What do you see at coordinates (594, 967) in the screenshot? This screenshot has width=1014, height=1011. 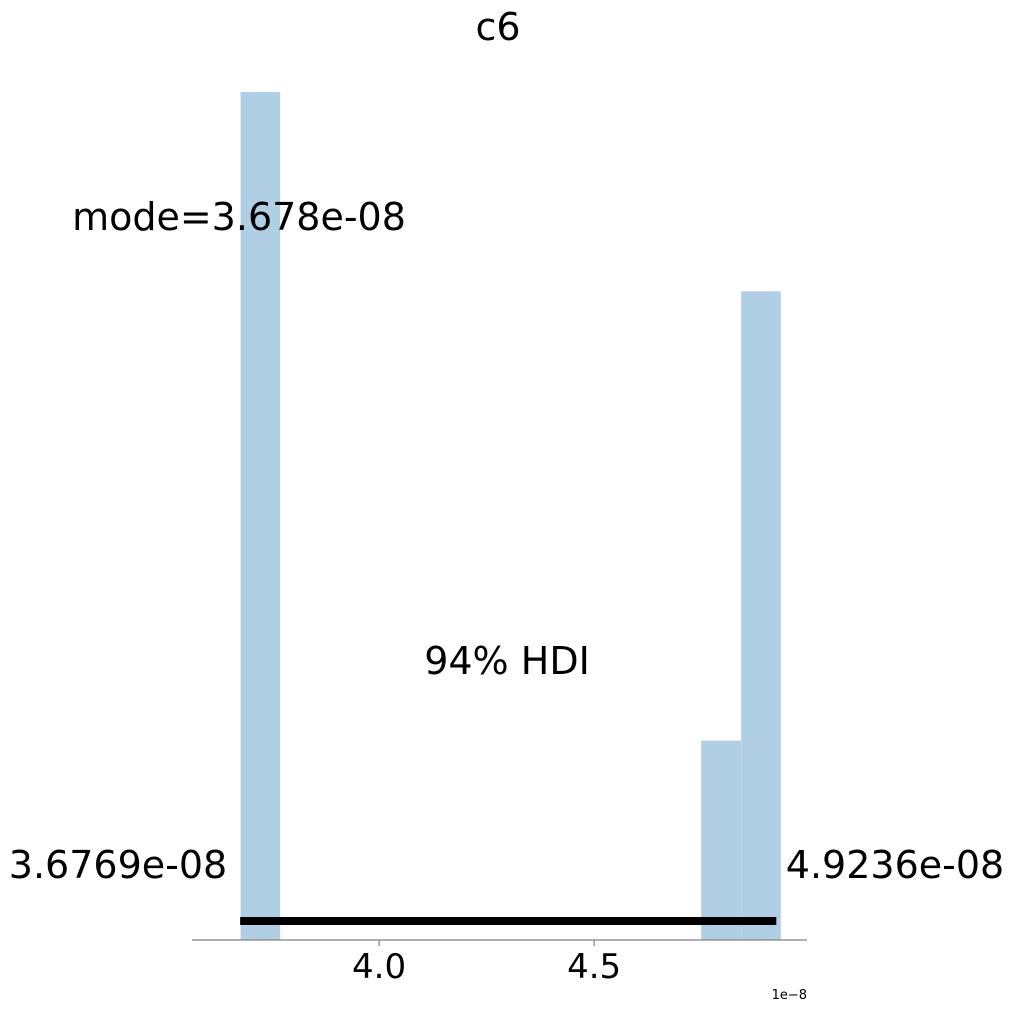 I see `x-tick-label-2: 4.5` at bounding box center [594, 967].